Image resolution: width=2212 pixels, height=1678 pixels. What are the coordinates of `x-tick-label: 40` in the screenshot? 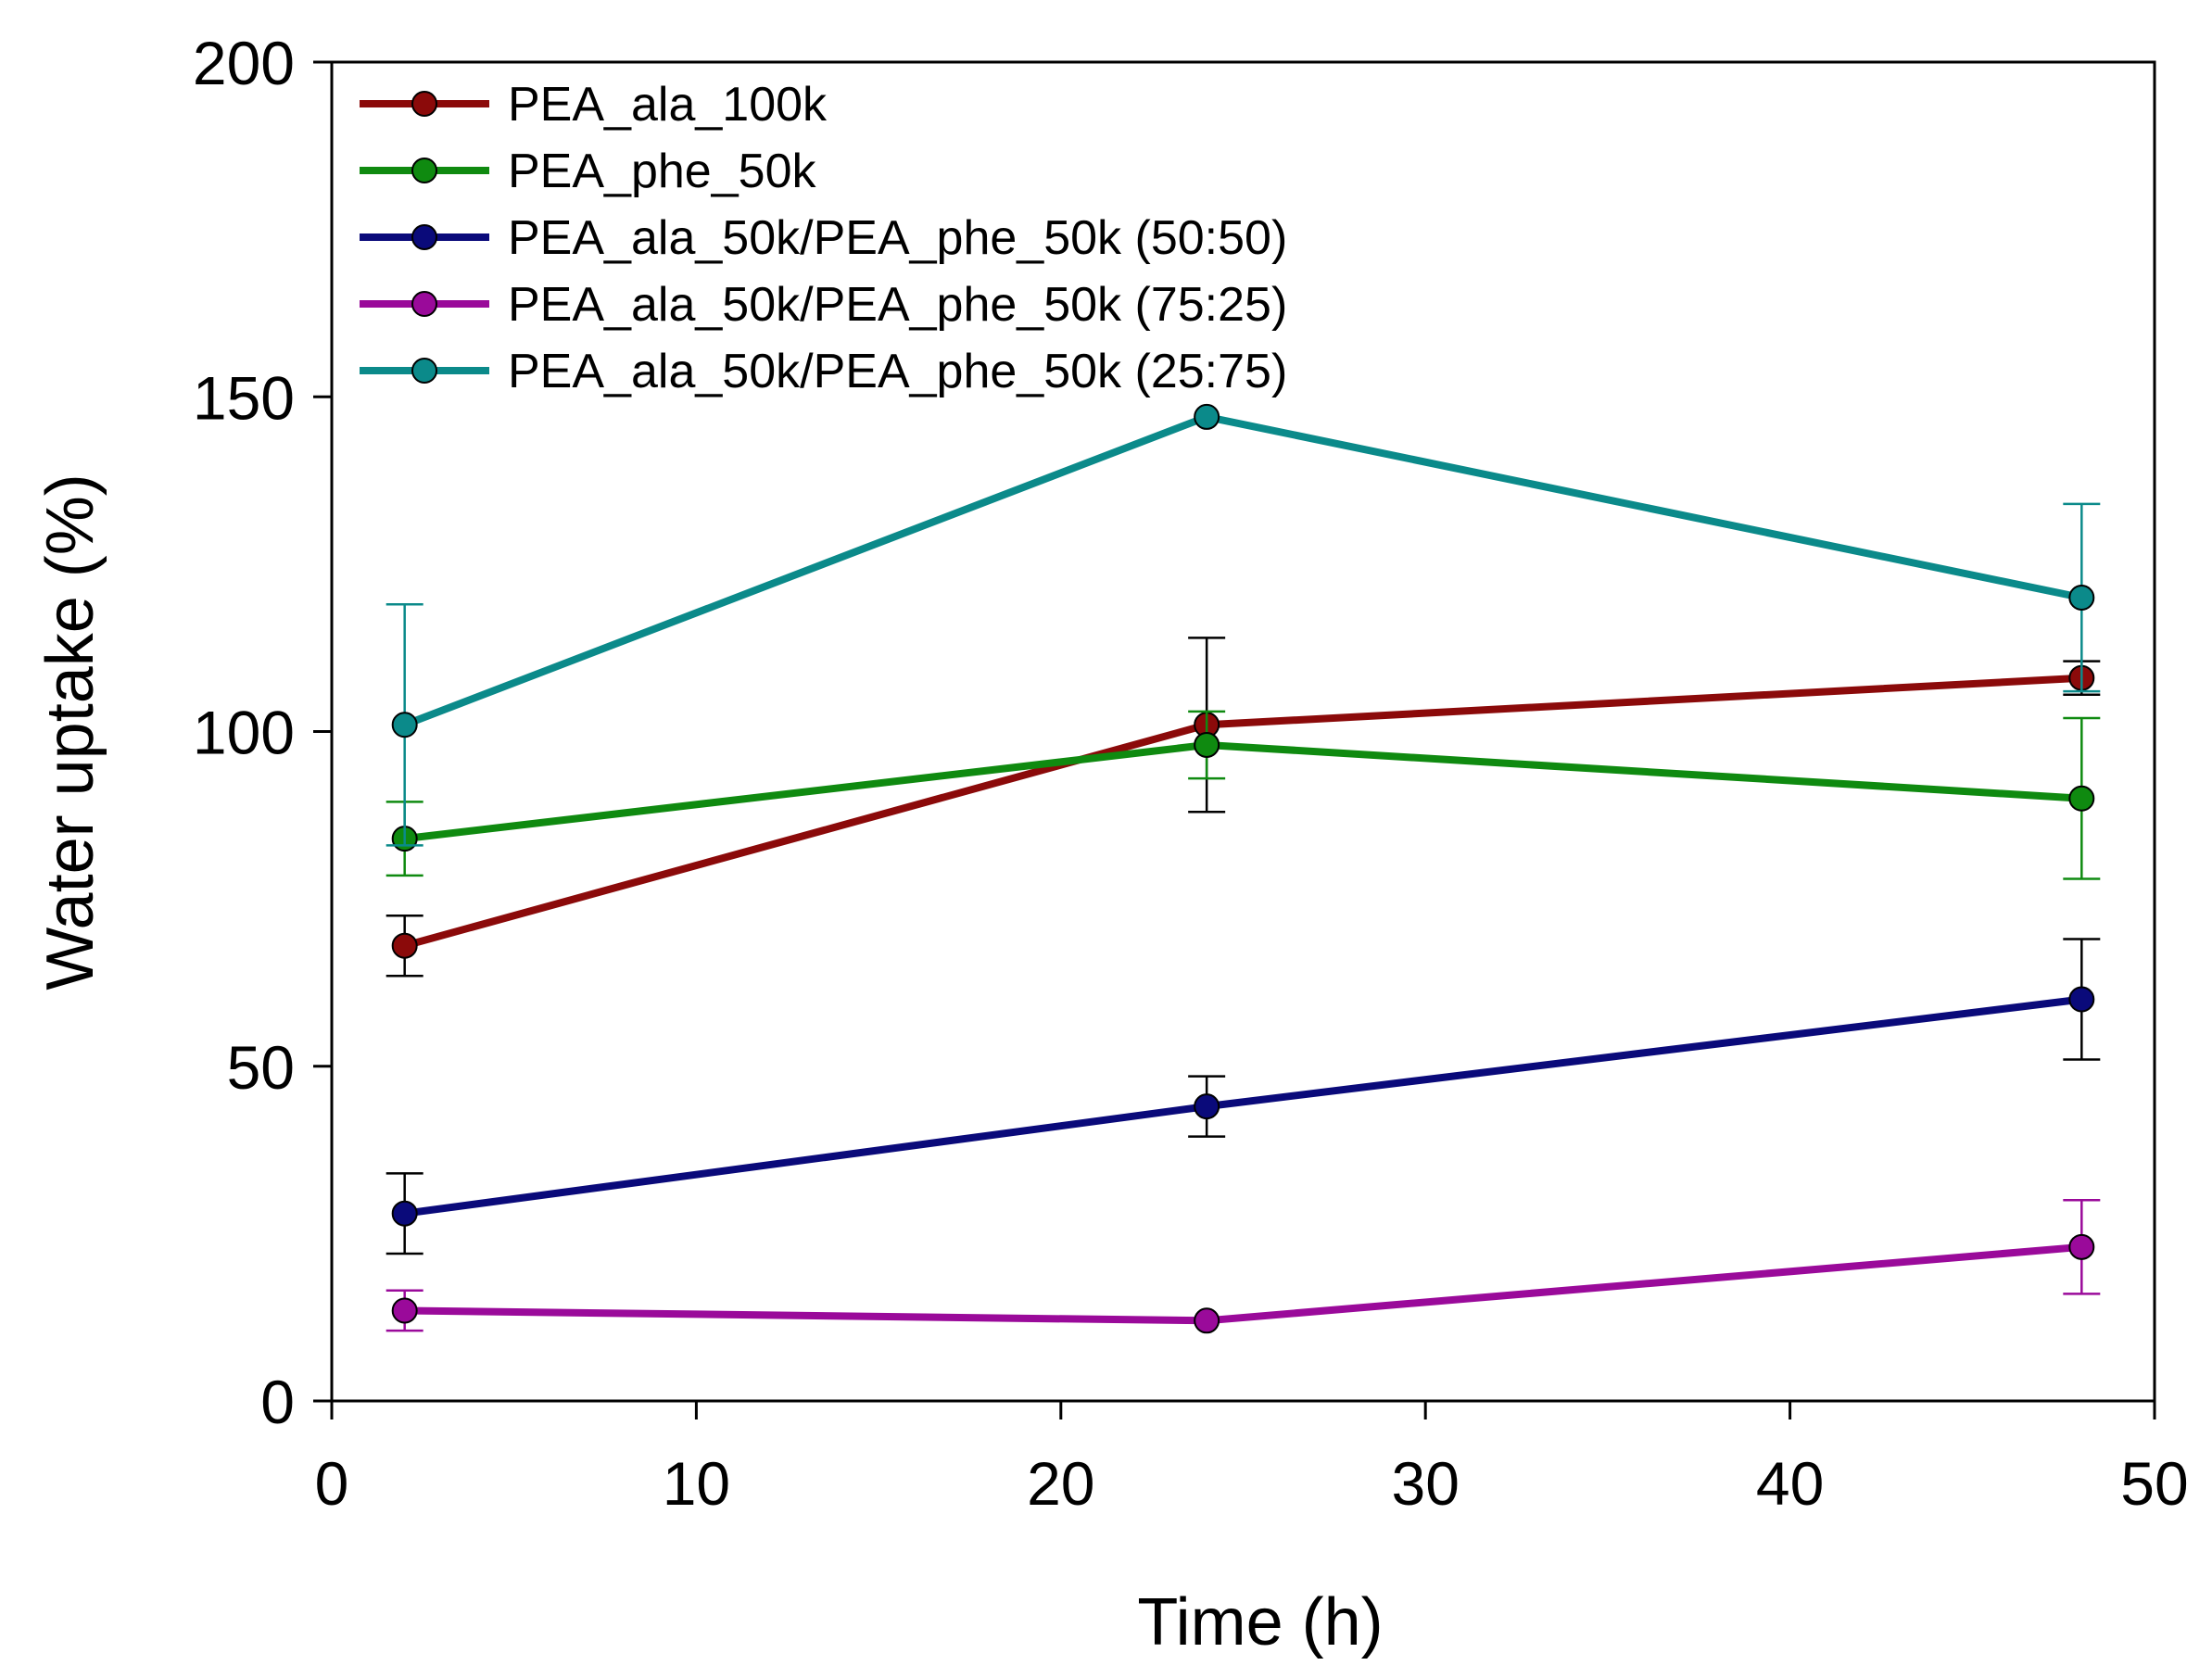 It's located at (1790, 1483).